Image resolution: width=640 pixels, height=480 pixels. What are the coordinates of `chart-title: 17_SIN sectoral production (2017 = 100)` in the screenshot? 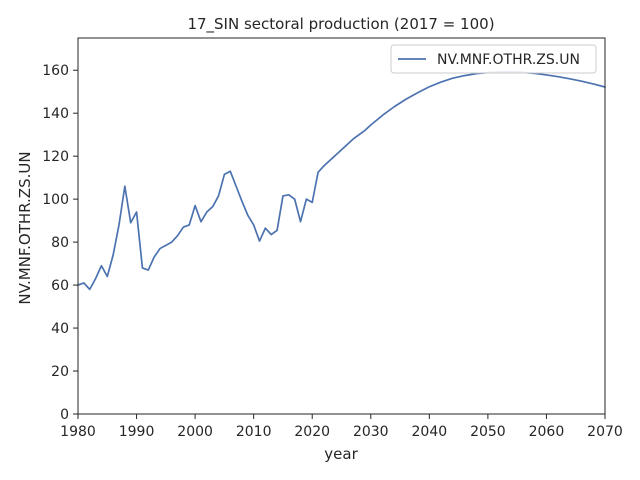 It's located at (340, 24).